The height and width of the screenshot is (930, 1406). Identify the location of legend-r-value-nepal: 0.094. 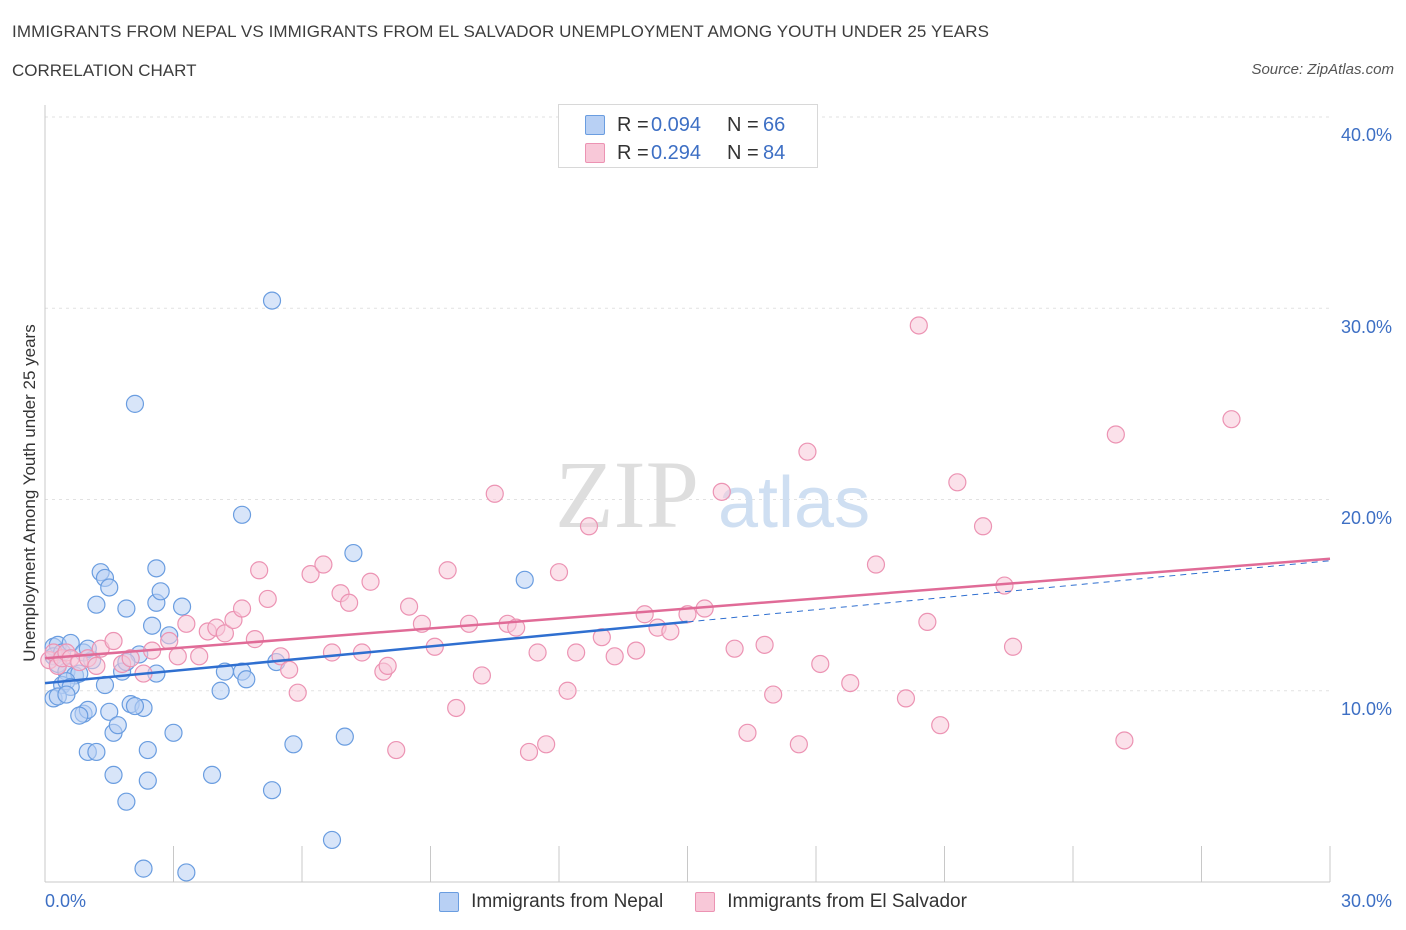
(676, 124).